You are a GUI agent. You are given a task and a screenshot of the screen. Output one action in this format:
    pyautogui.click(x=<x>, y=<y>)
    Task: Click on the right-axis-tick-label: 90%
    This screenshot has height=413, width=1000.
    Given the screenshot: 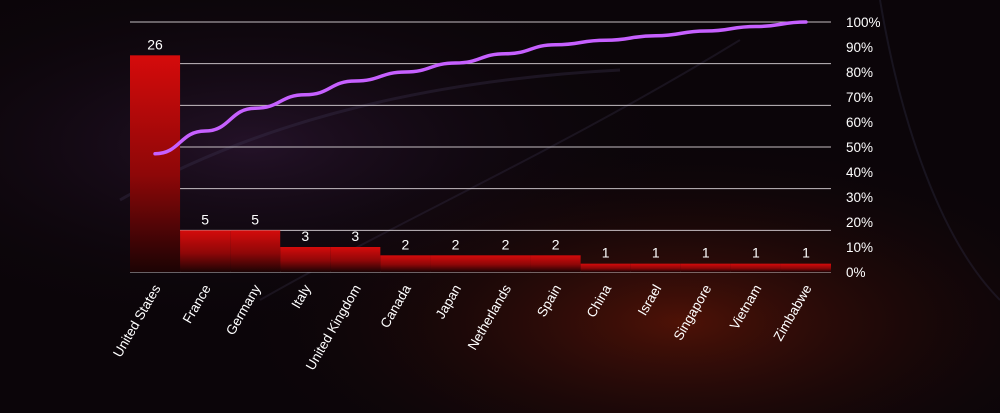 What is the action you would take?
    pyautogui.click(x=859, y=47)
    